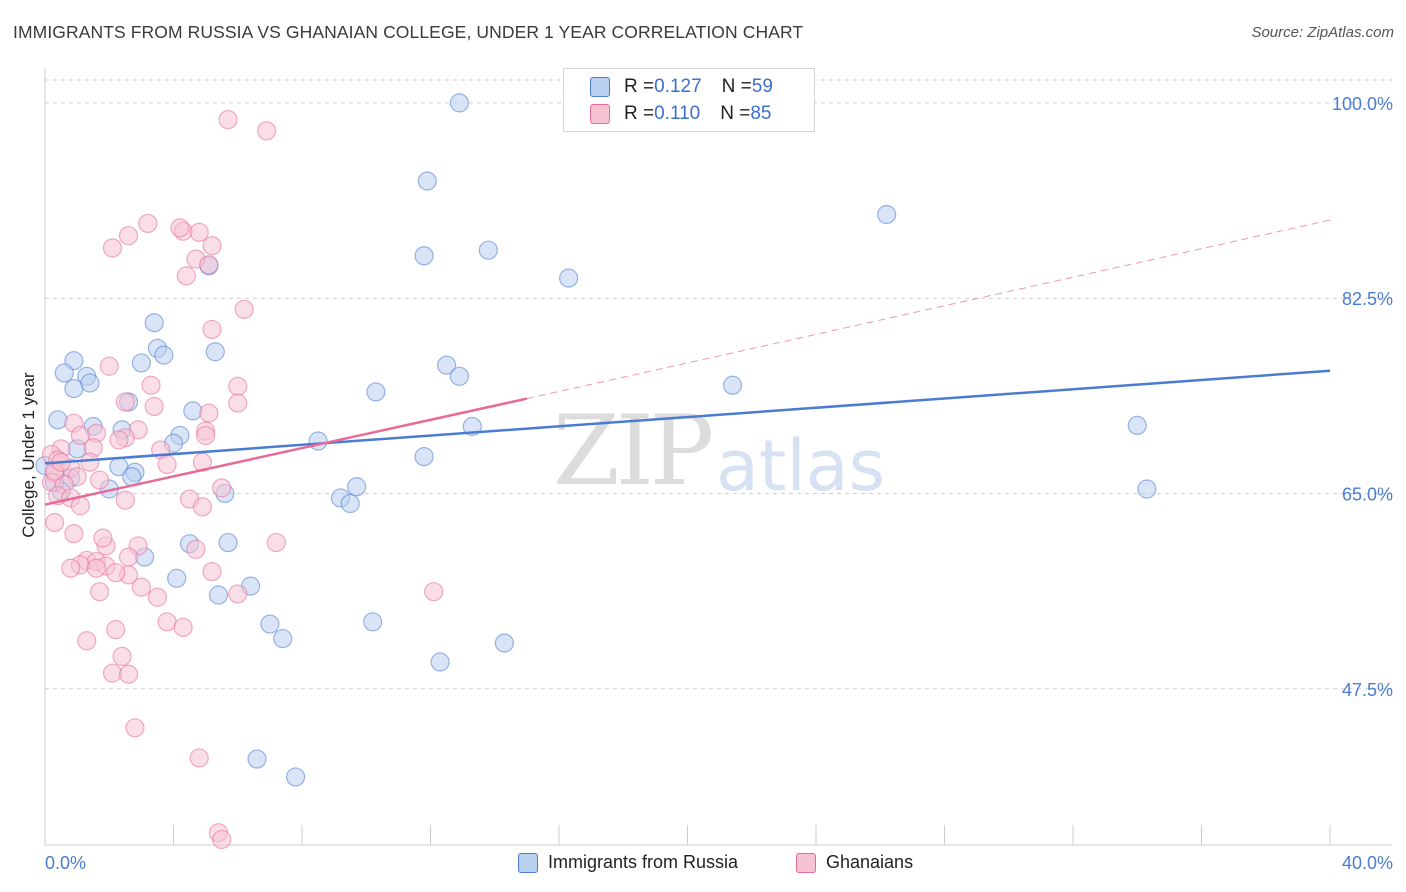 This screenshot has width=1406, height=892. Describe the element at coordinates (1367, 690) in the screenshot. I see `y-tick-label: 47.5%` at that location.